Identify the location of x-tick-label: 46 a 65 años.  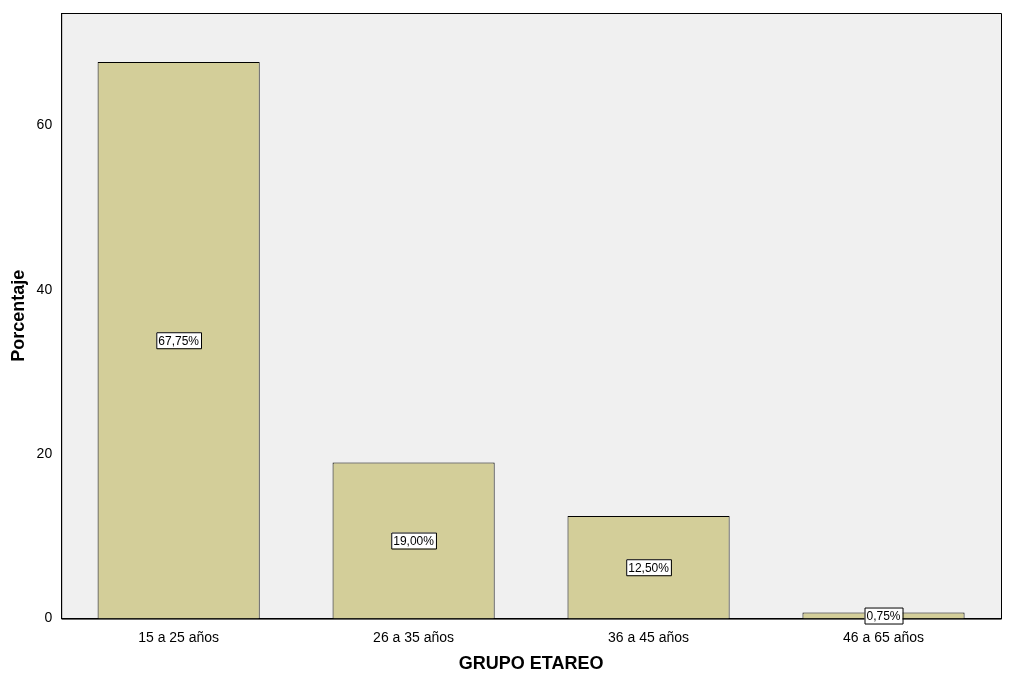
(884, 636).